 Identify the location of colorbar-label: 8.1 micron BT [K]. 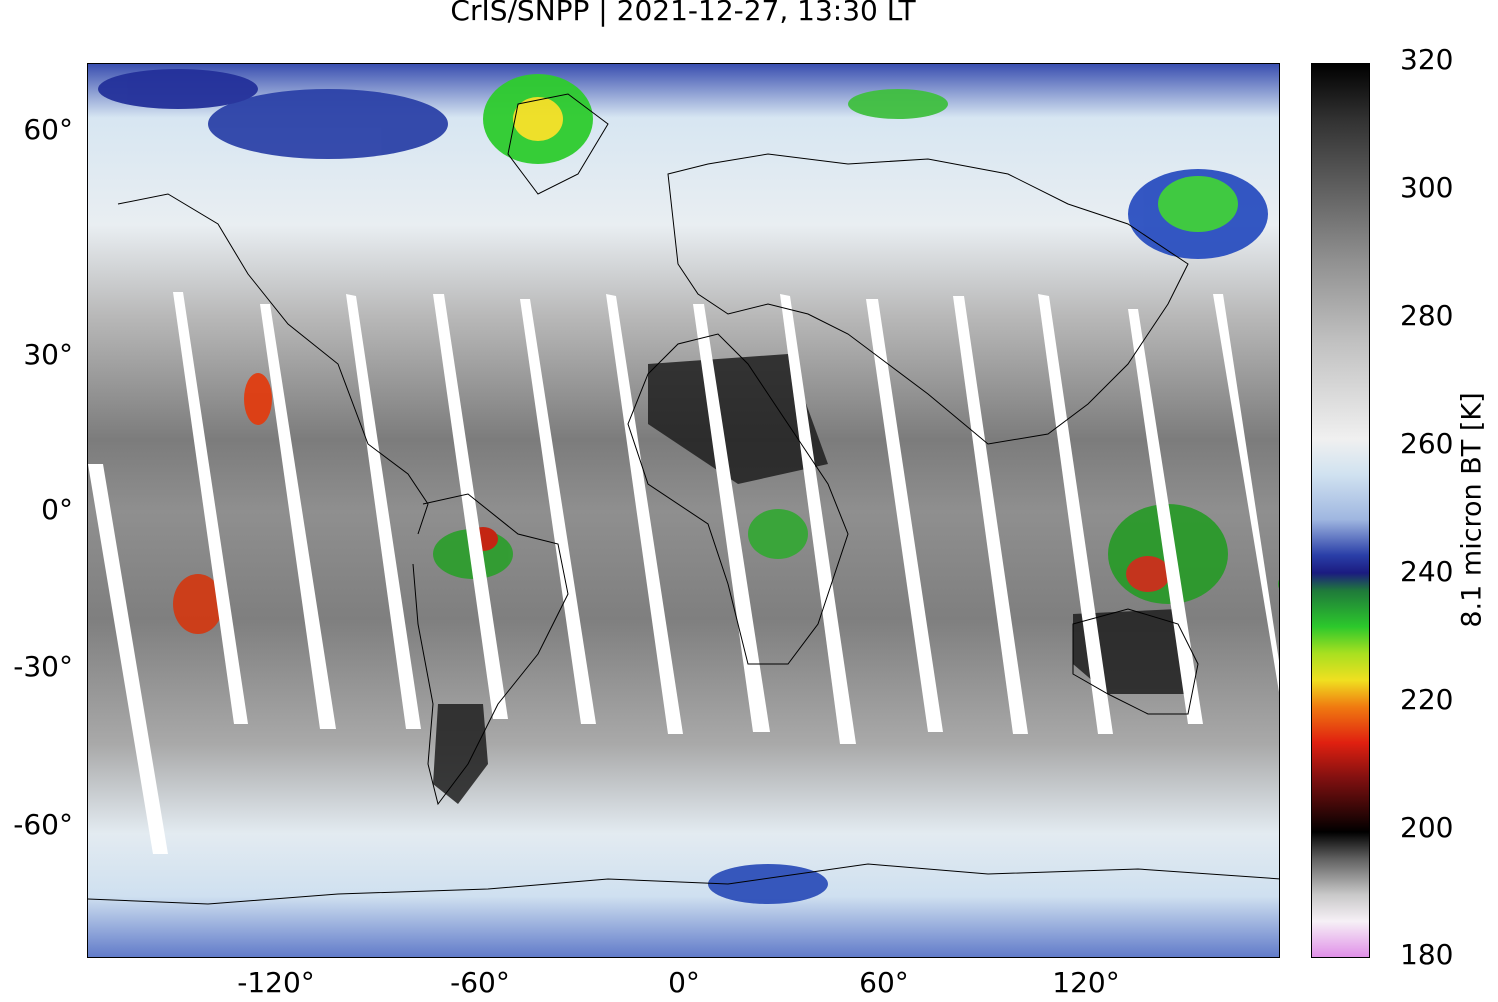
(1472, 510).